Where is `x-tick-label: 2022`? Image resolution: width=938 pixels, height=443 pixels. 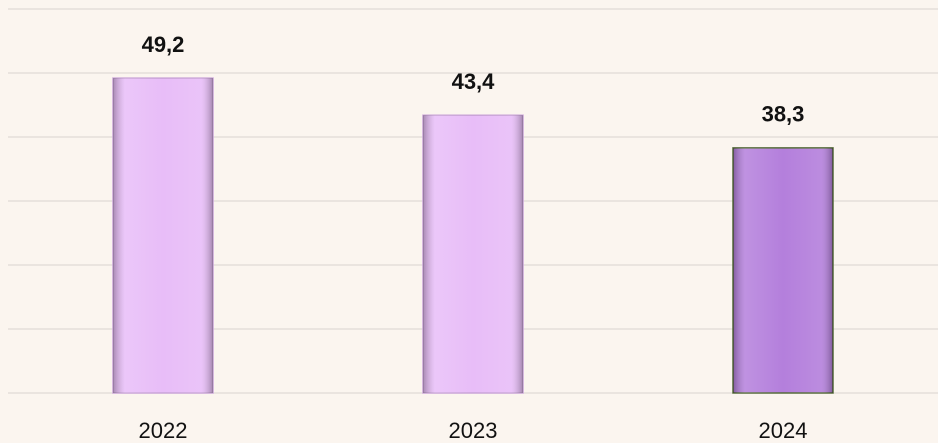 x-tick-label: 2022 is located at coordinates (163, 430).